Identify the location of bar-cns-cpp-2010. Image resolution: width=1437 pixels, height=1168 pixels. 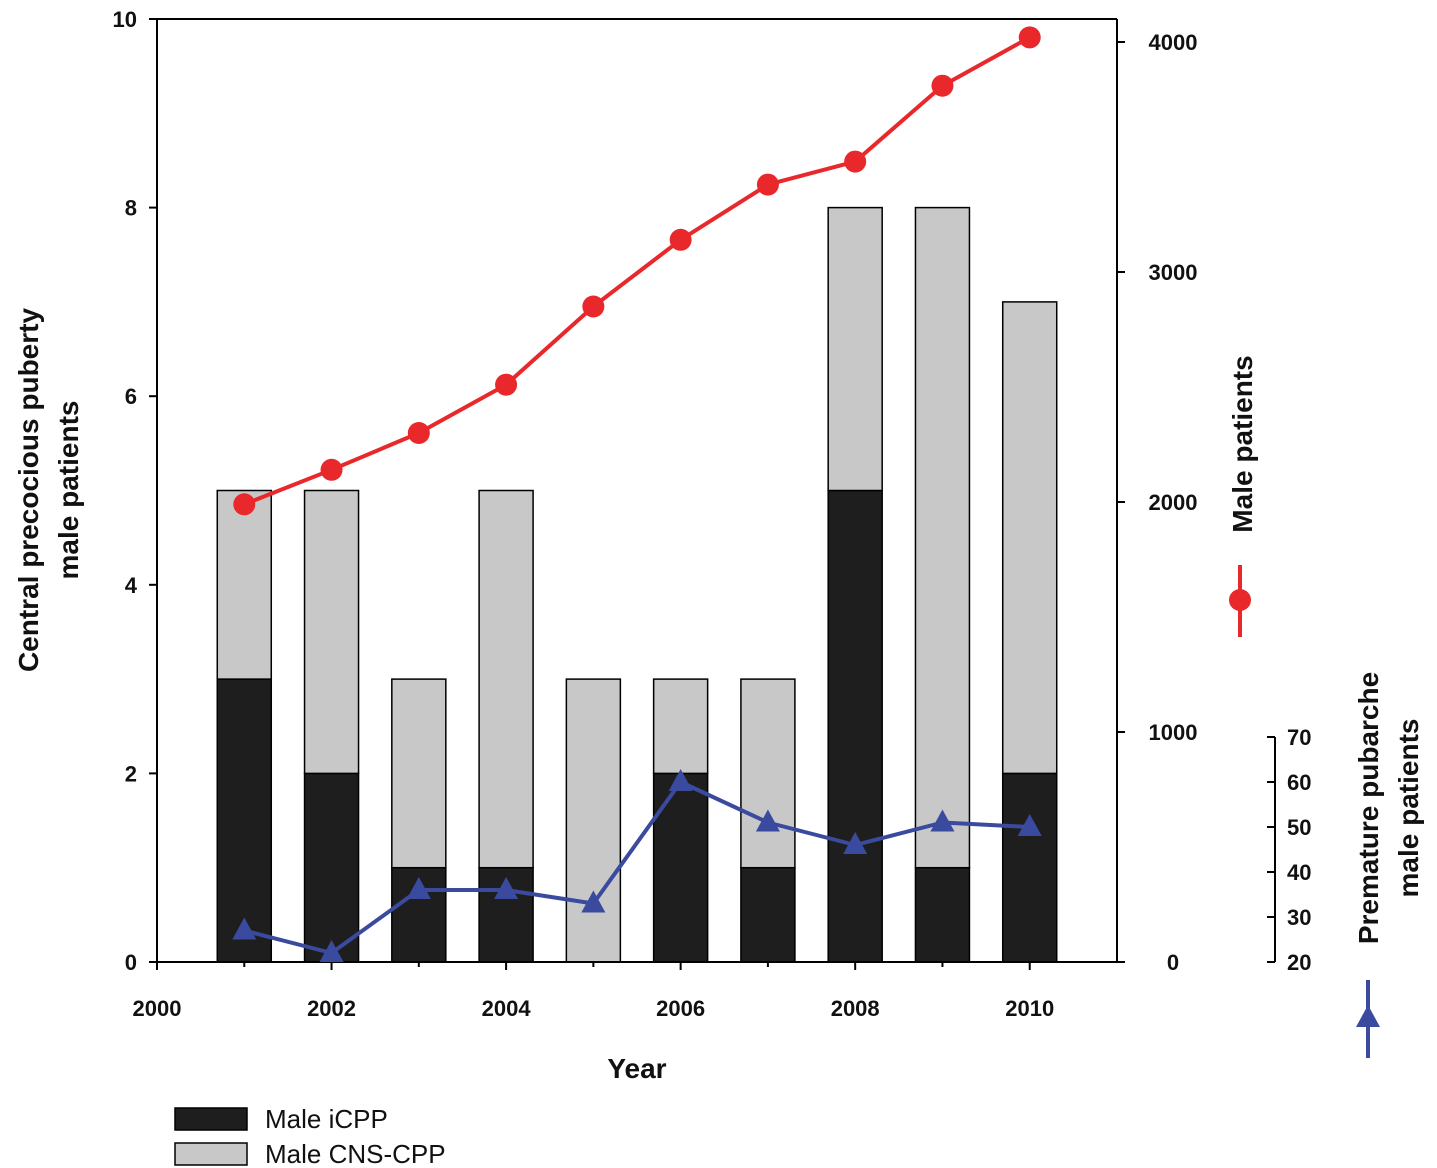
(1029, 538).